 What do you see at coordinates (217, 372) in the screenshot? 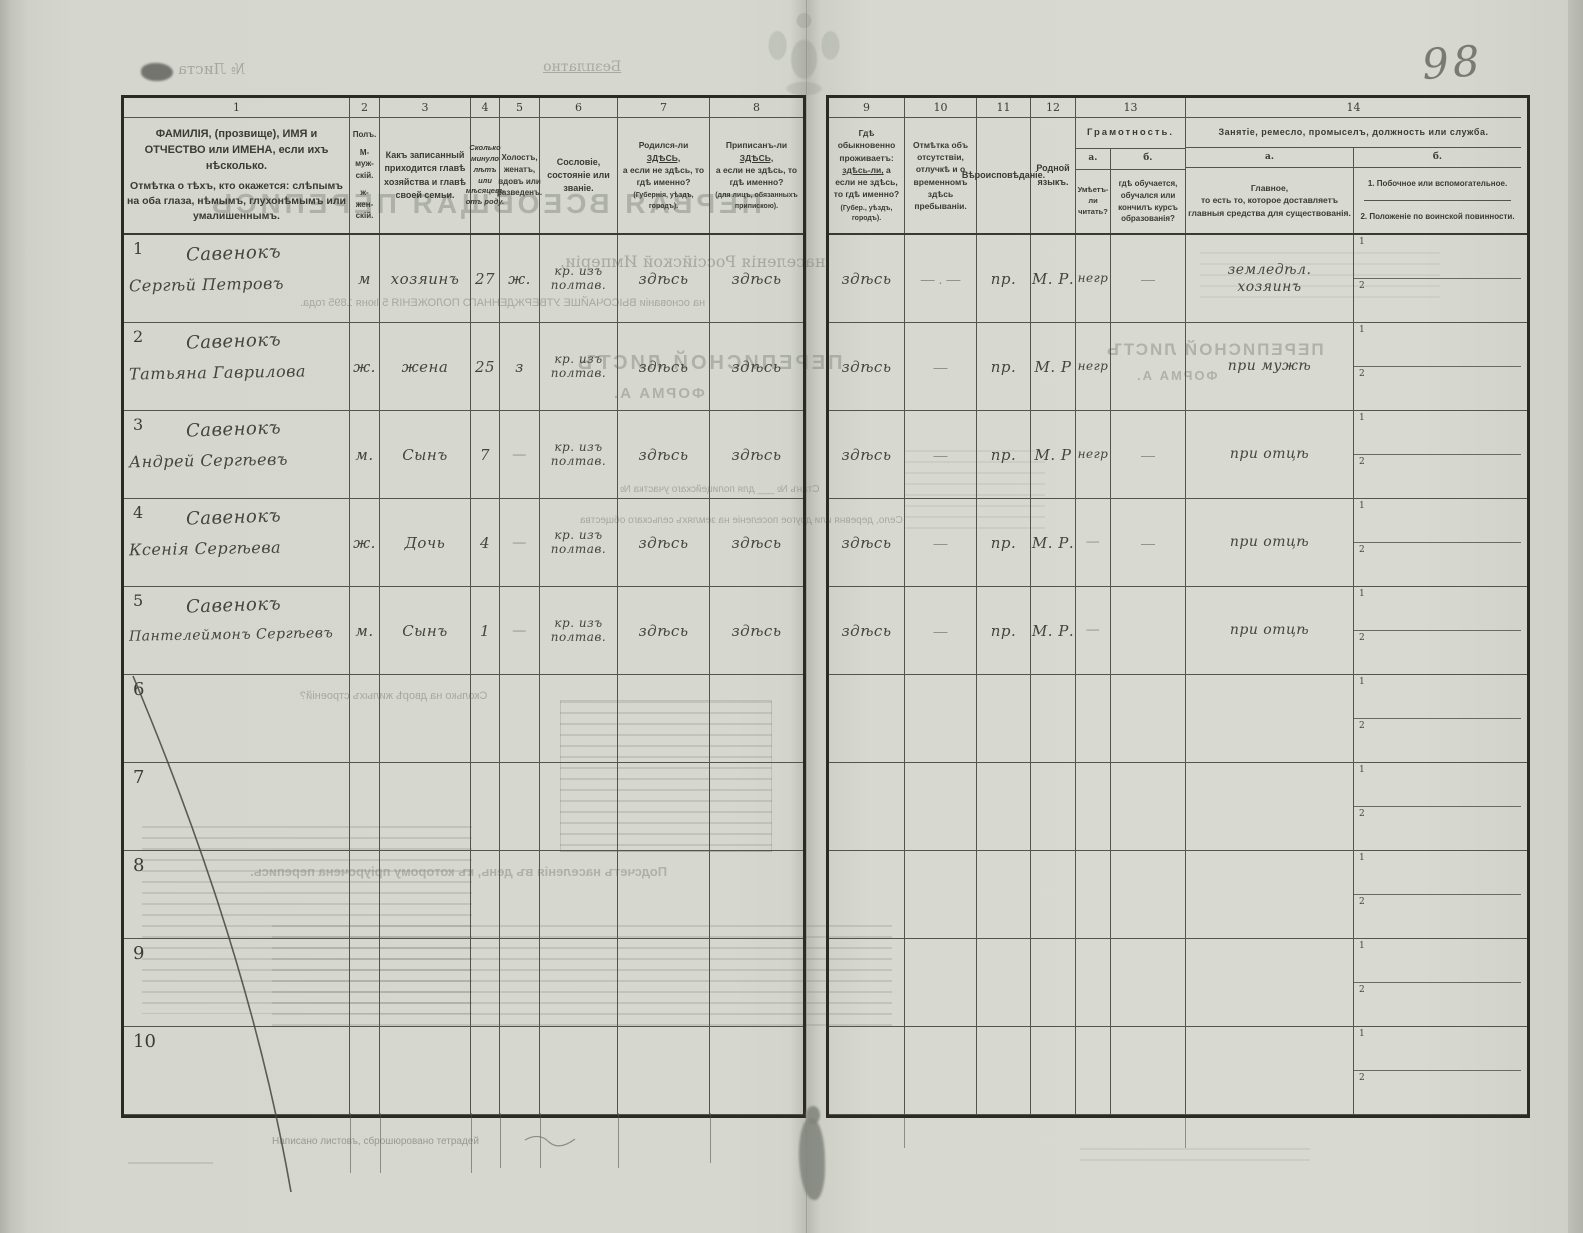
I see `name-handwriting: Татьяна Гаврилова` at bounding box center [217, 372].